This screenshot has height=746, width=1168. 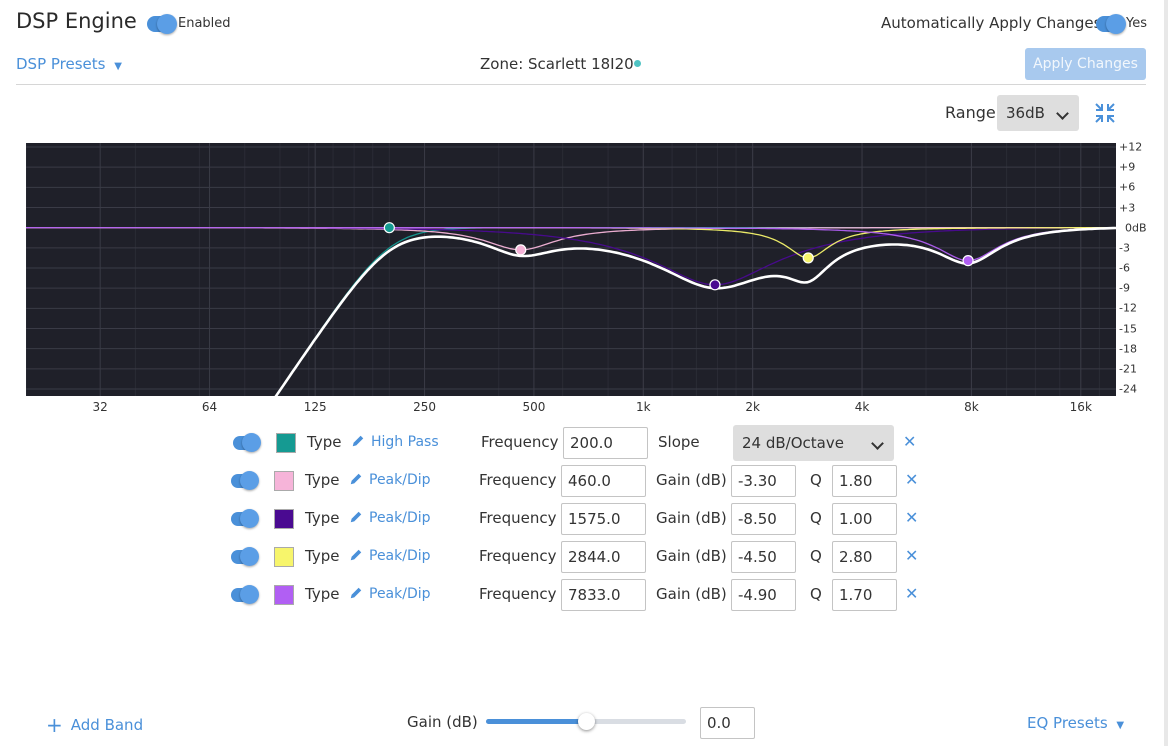 What do you see at coordinates (54, 725) in the screenshot?
I see `plus-icon: +` at bounding box center [54, 725].